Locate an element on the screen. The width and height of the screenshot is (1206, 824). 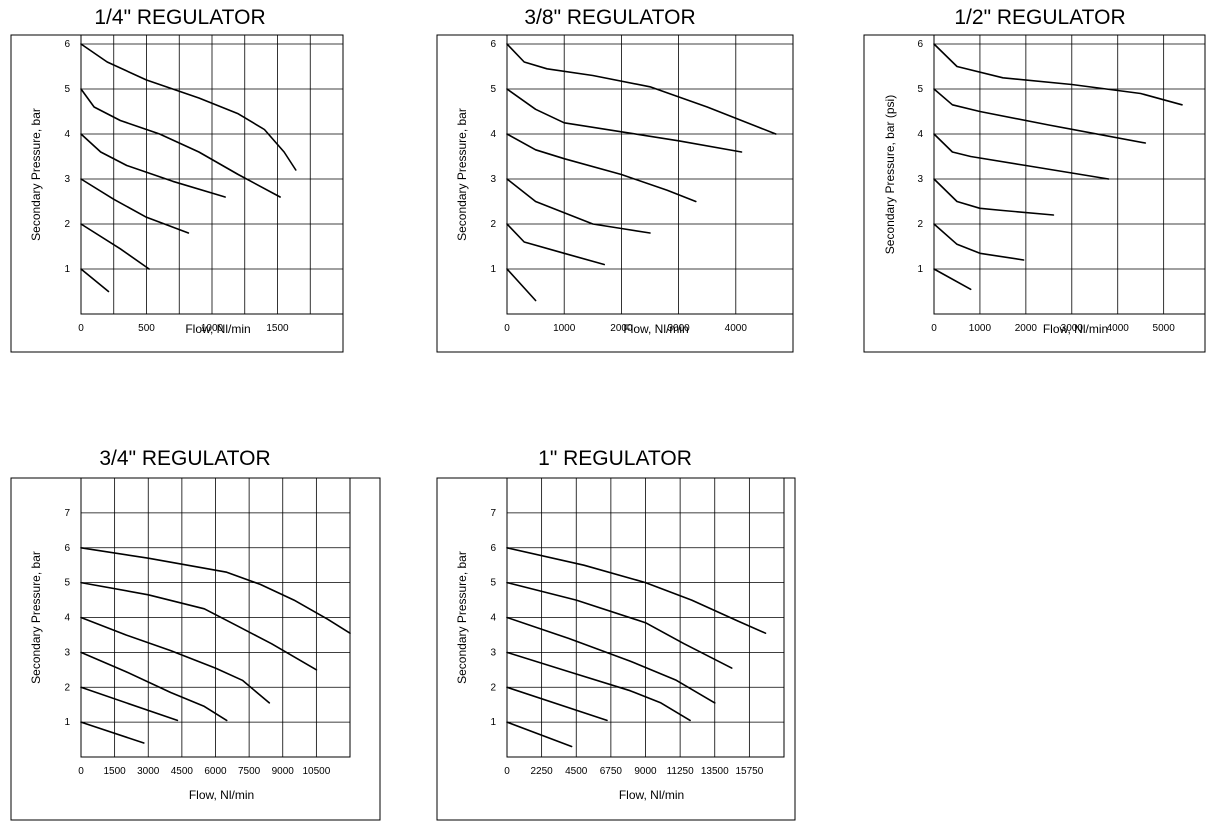
chart-title: 3/8" REGULATOR is located at coordinates (609, 17).